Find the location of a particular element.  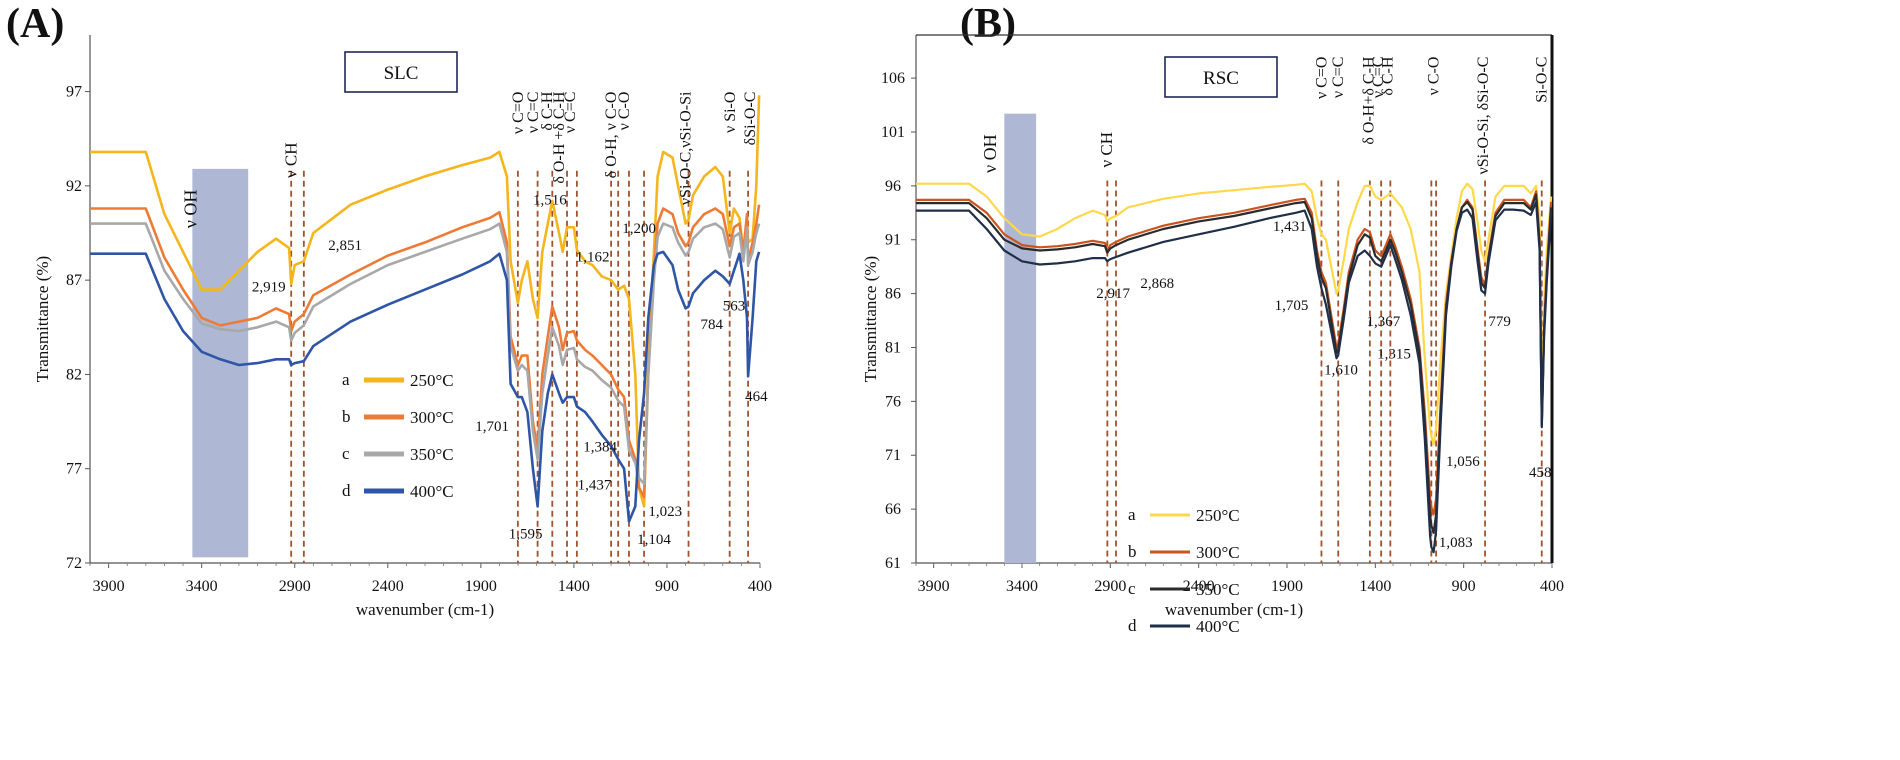

band-assignment-label: νSi-O-Si, δSi-O-C is located at coordinates (1483, 116).